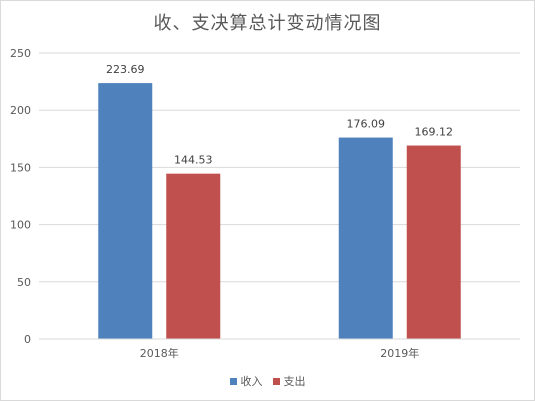 The width and height of the screenshot is (535, 401). Describe the element at coordinates (251, 381) in the screenshot. I see `legend-label-income: 收入` at that location.